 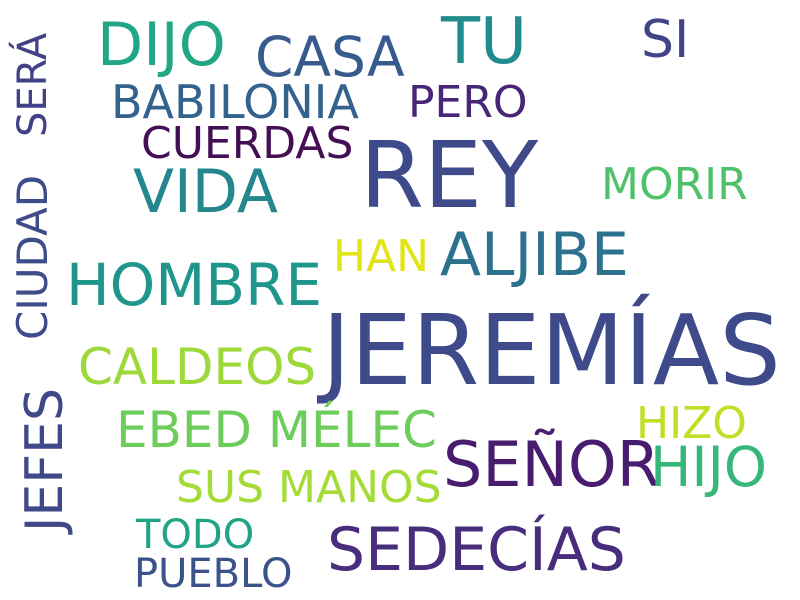 I want to click on word-hombre: HOMBRE, so click(x=194, y=285).